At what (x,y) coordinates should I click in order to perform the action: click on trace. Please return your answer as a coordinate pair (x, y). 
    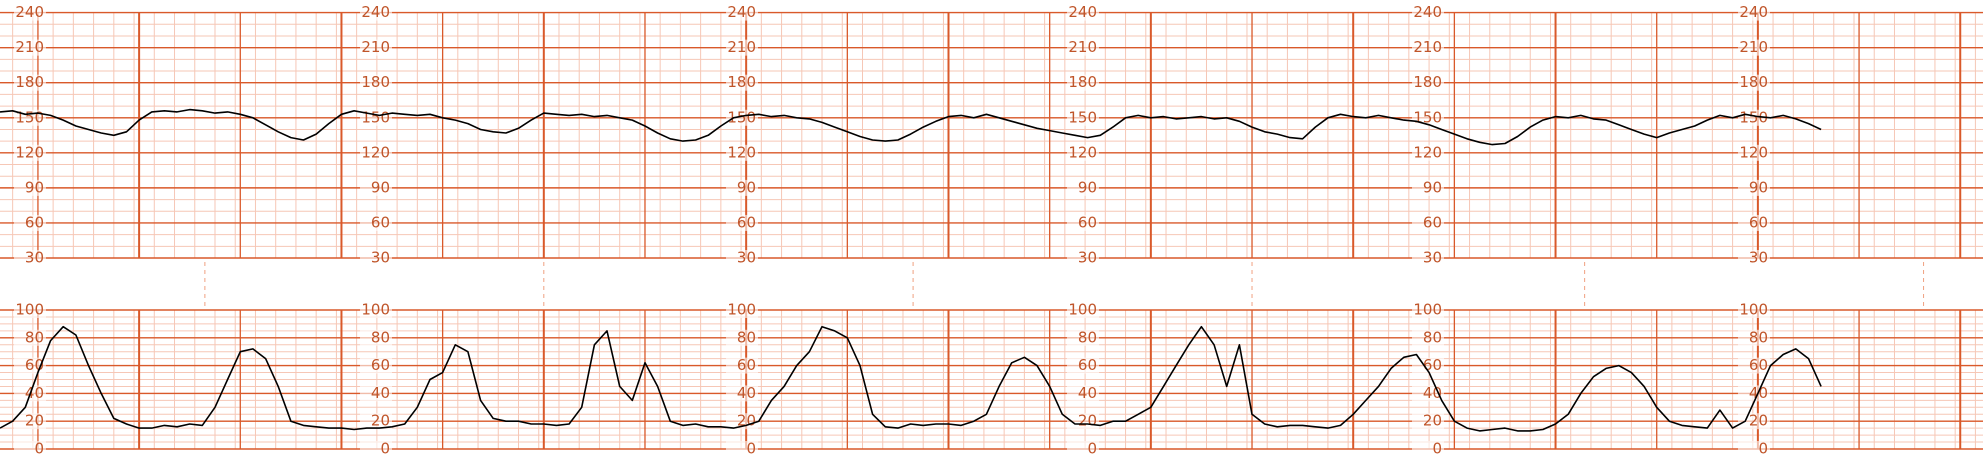
    Looking at the image, I should click on (911, 127).